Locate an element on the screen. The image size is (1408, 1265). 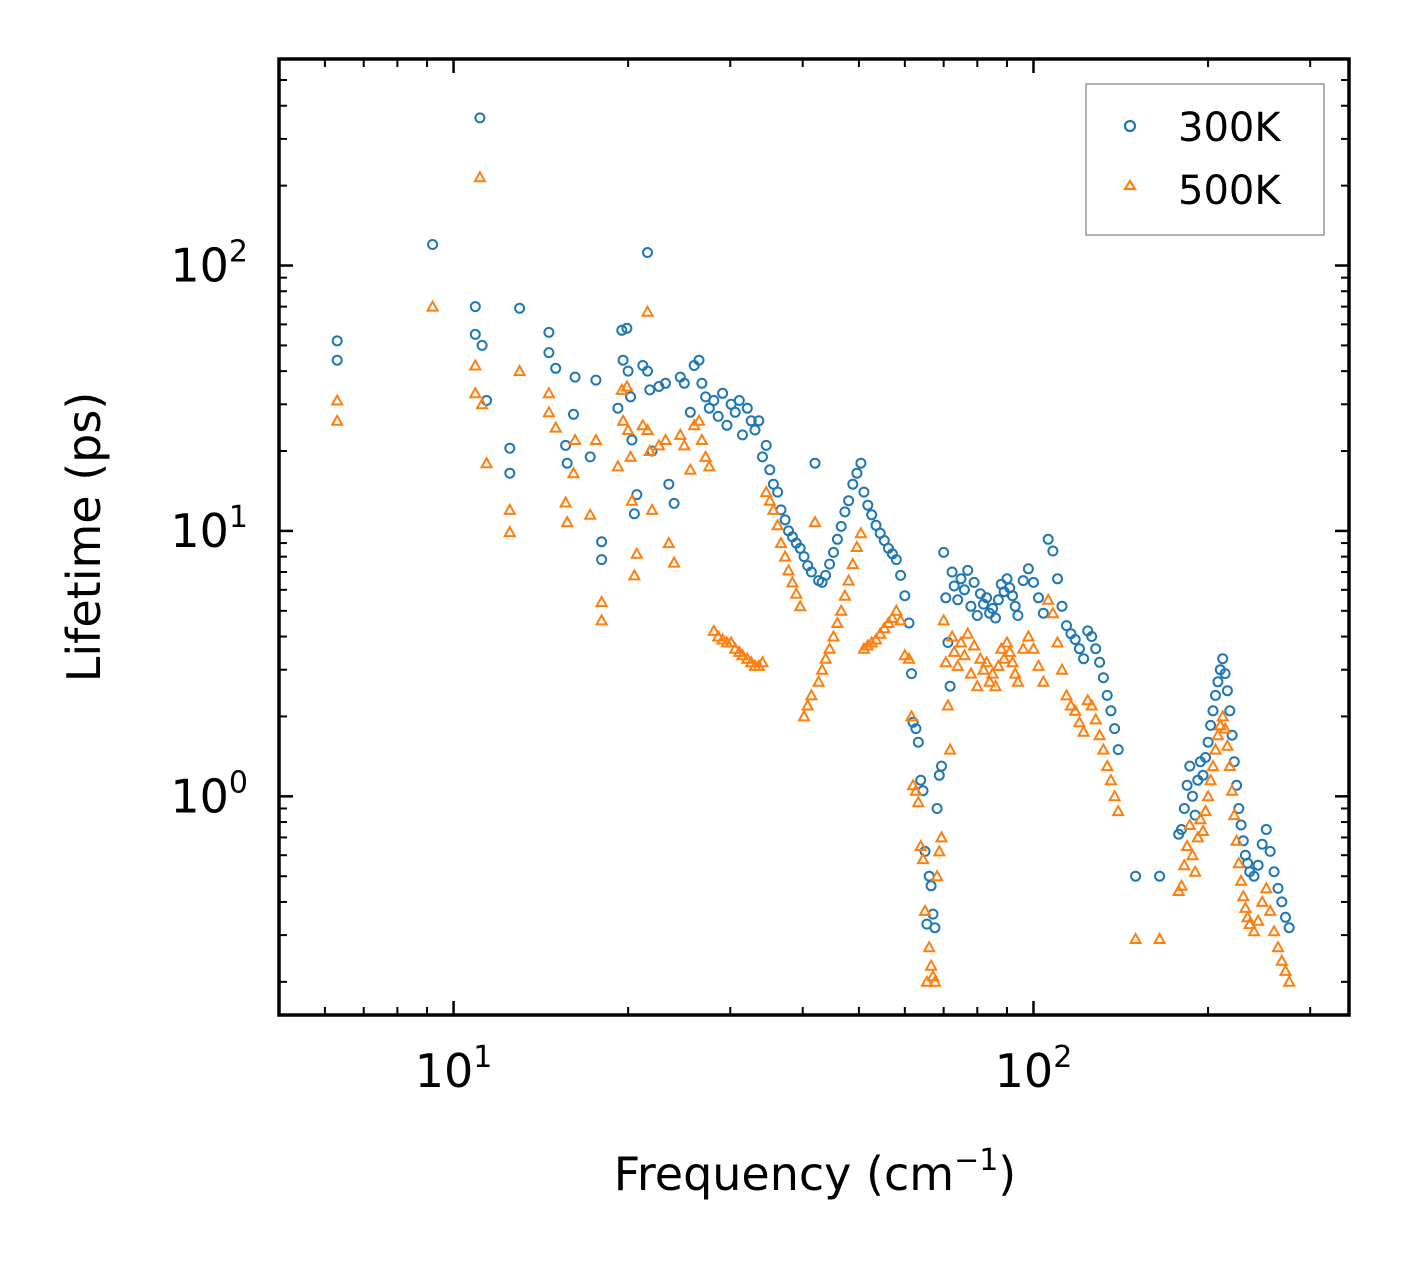
legend-box is located at coordinates (1205, 159).